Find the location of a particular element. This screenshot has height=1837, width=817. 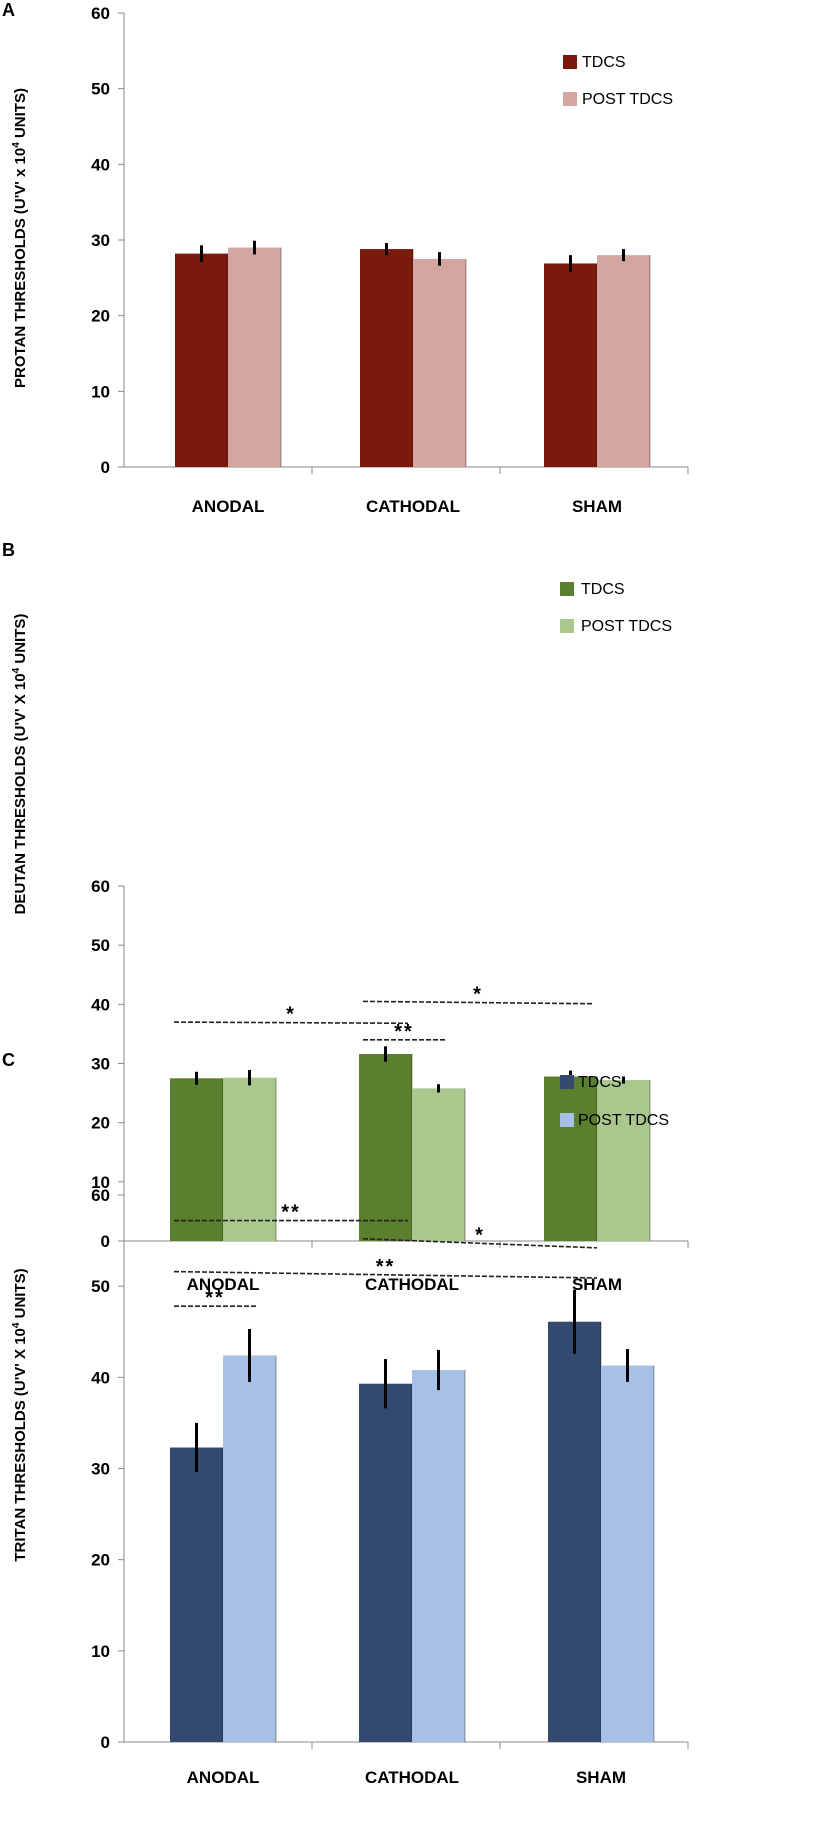

panel-label: B is located at coordinates (8, 550).